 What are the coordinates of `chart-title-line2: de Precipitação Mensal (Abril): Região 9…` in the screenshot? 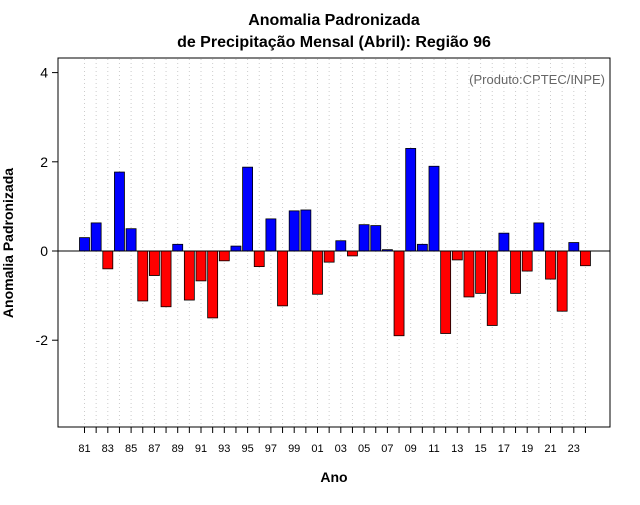 It's located at (334, 42).